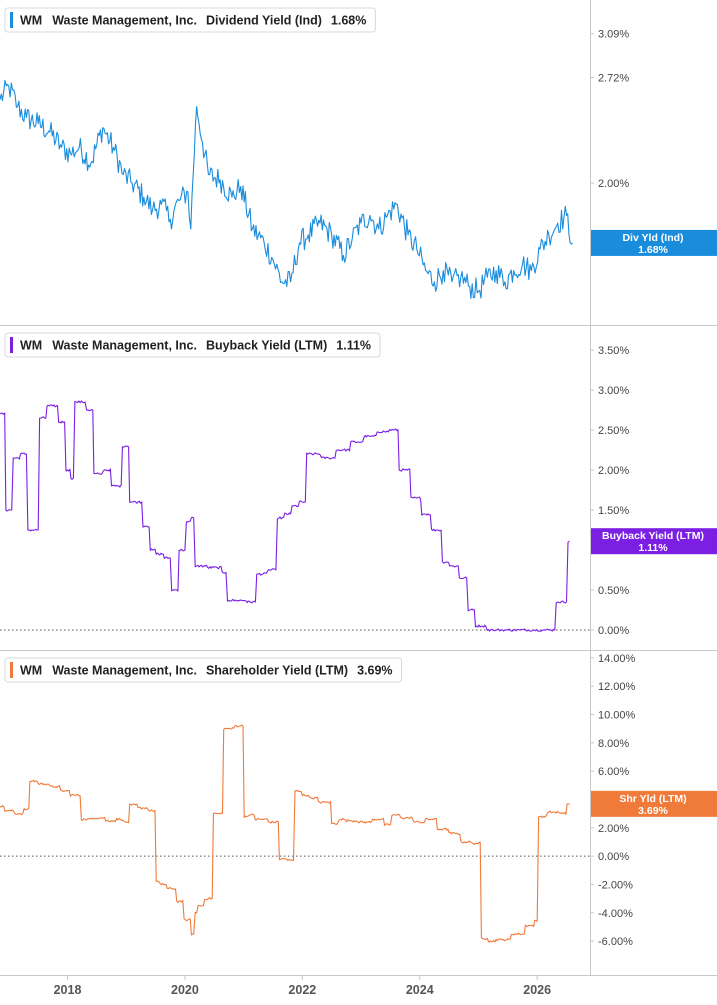 The image size is (717, 1005). What do you see at coordinates (653, 548) in the screenshot?
I see `badge-value-label: 1.11%` at bounding box center [653, 548].